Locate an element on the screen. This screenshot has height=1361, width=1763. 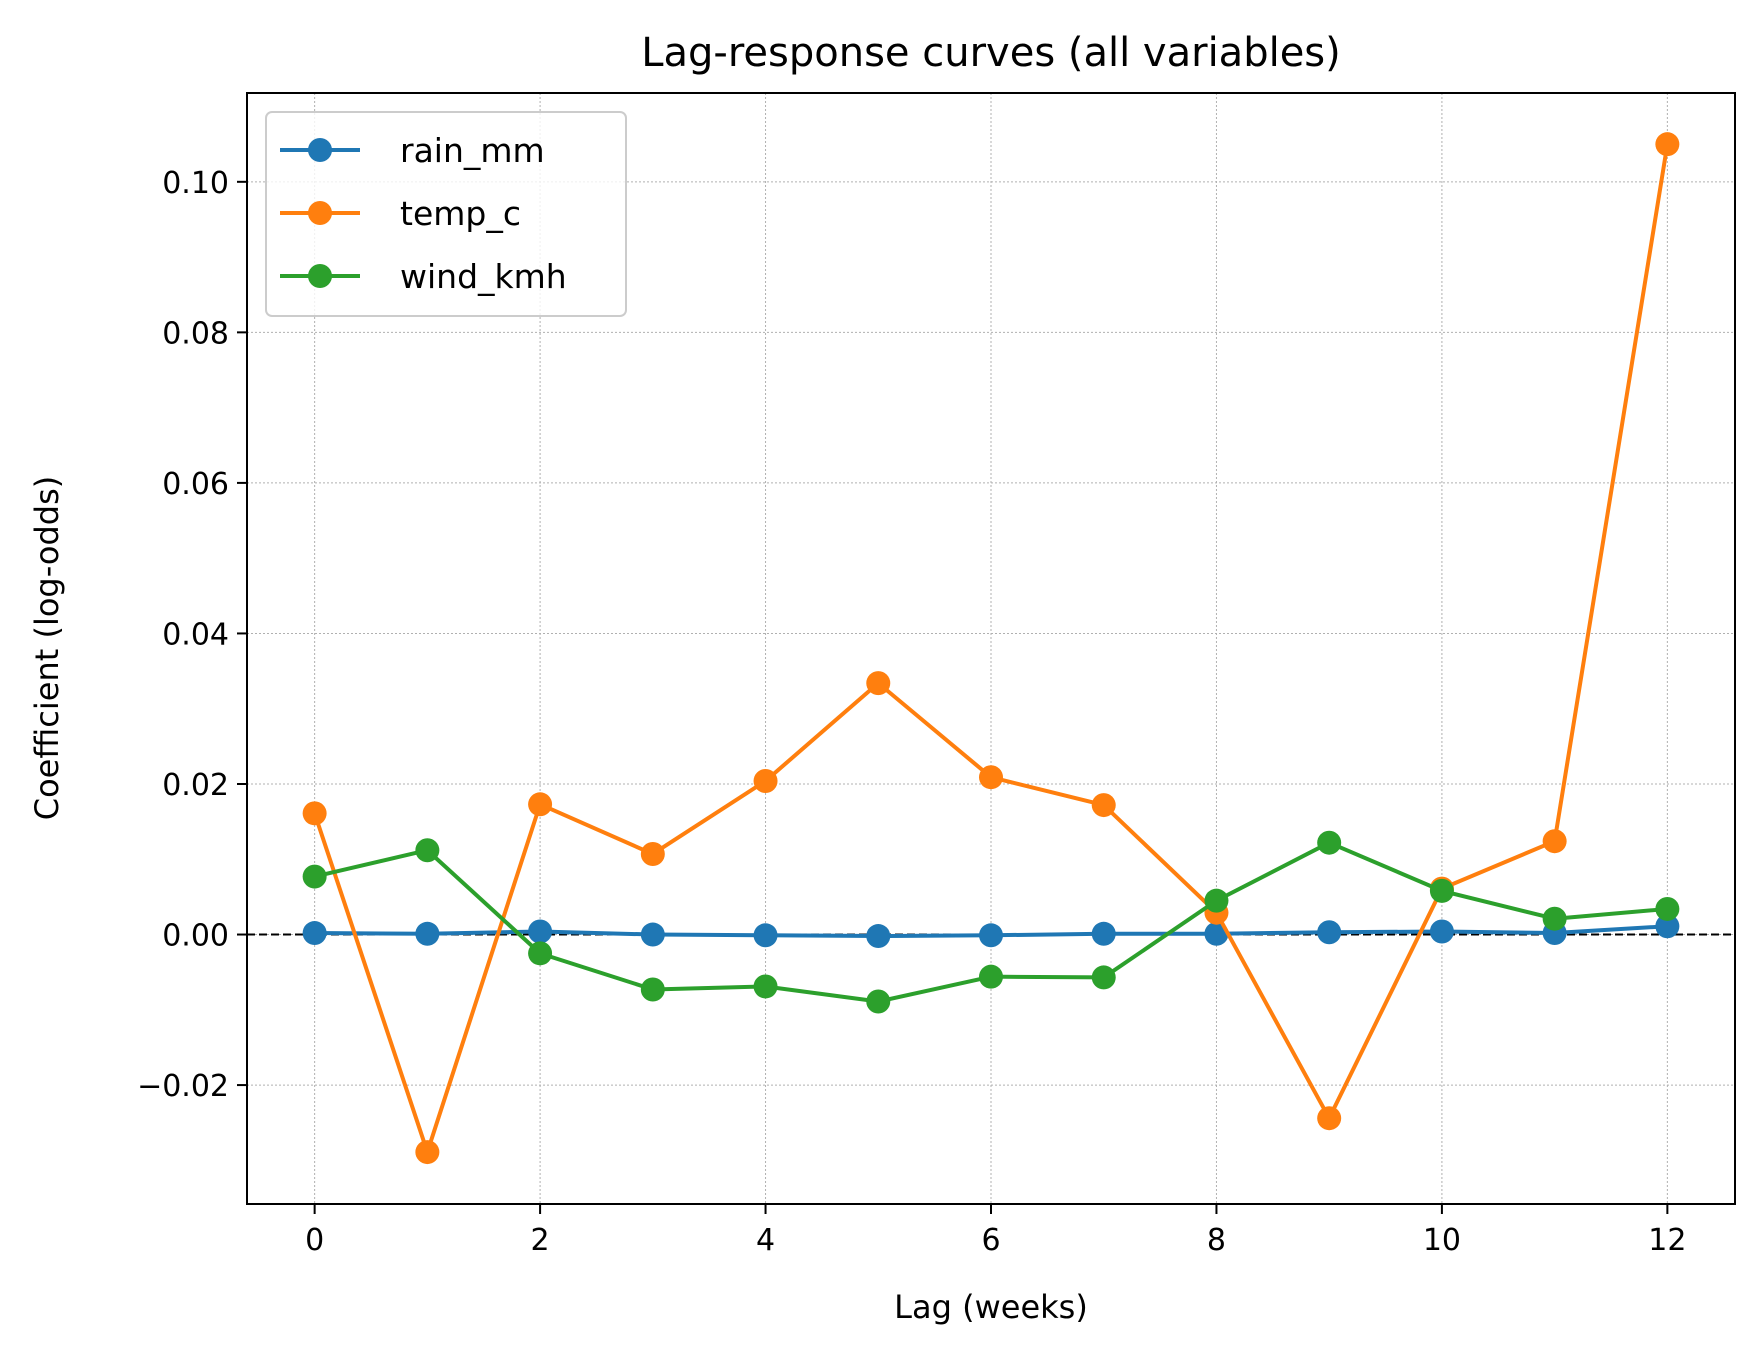
legend-label: temp_c is located at coordinates (460, 213).